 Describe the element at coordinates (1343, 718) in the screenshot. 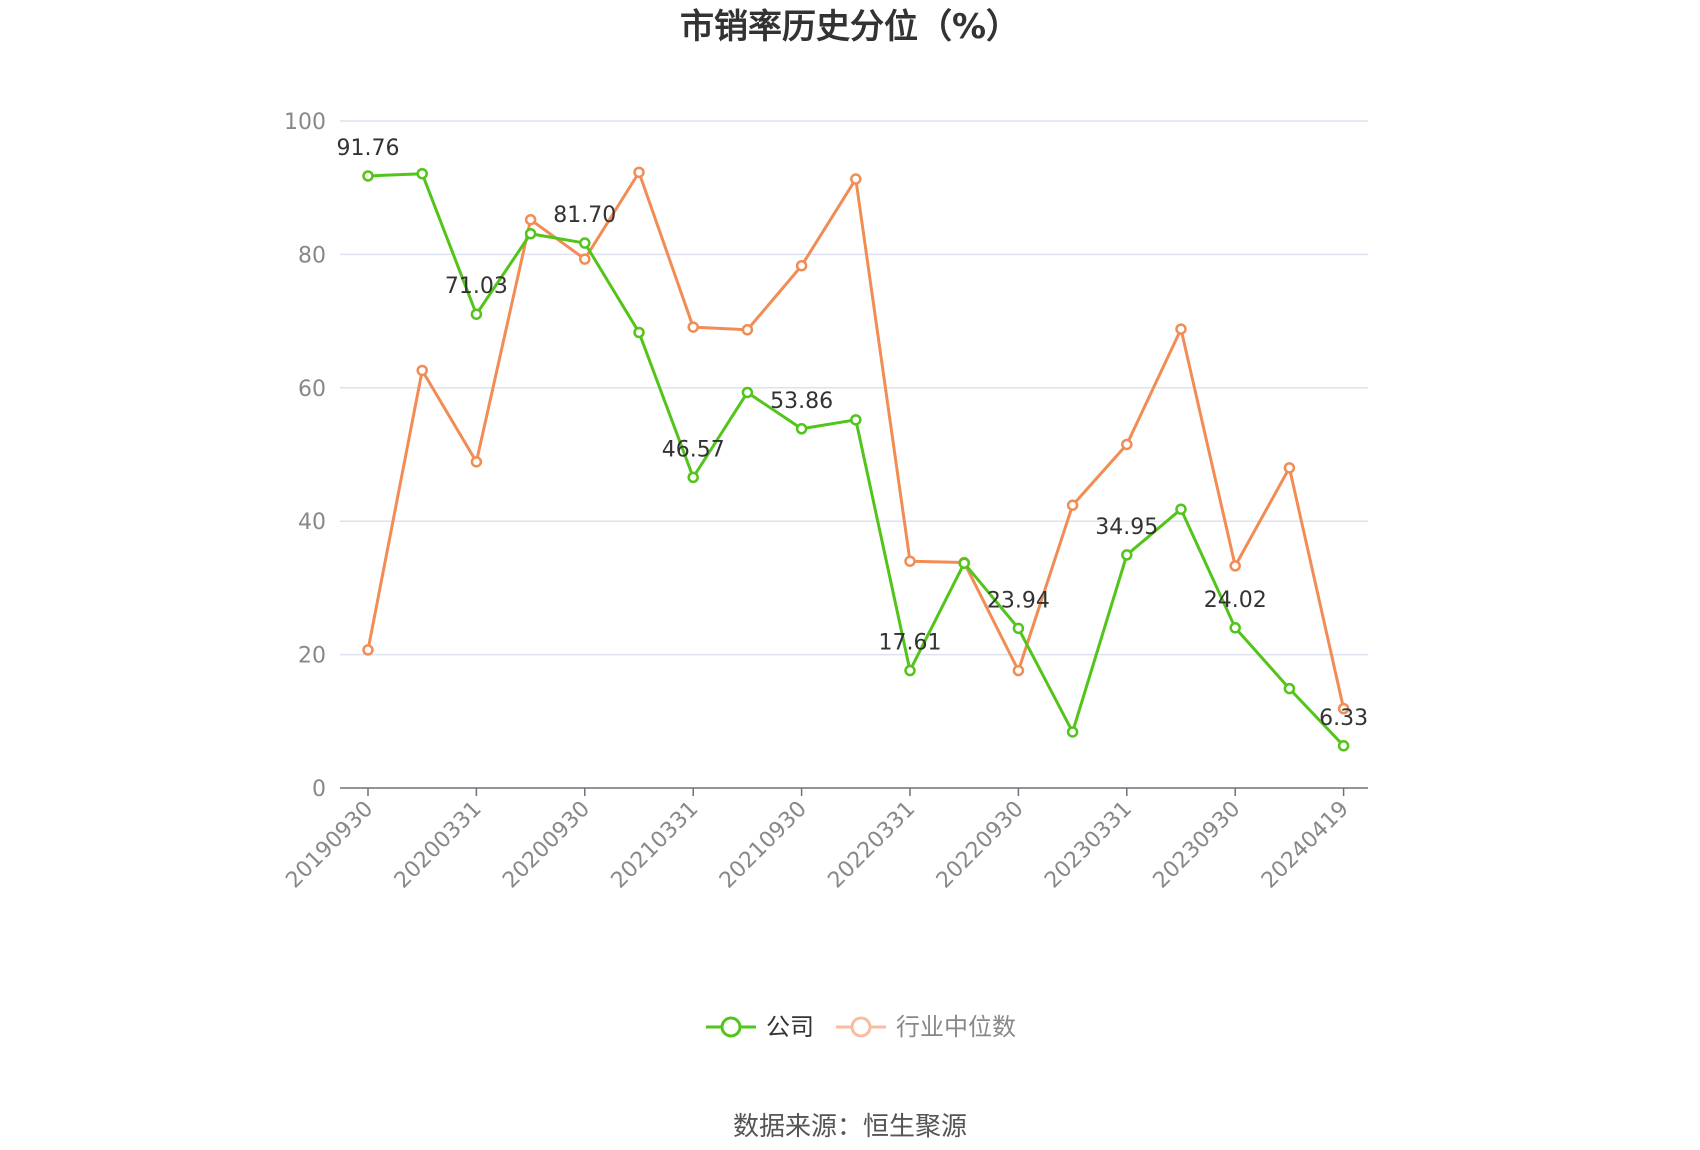

I see `data-label: 6.33` at that location.